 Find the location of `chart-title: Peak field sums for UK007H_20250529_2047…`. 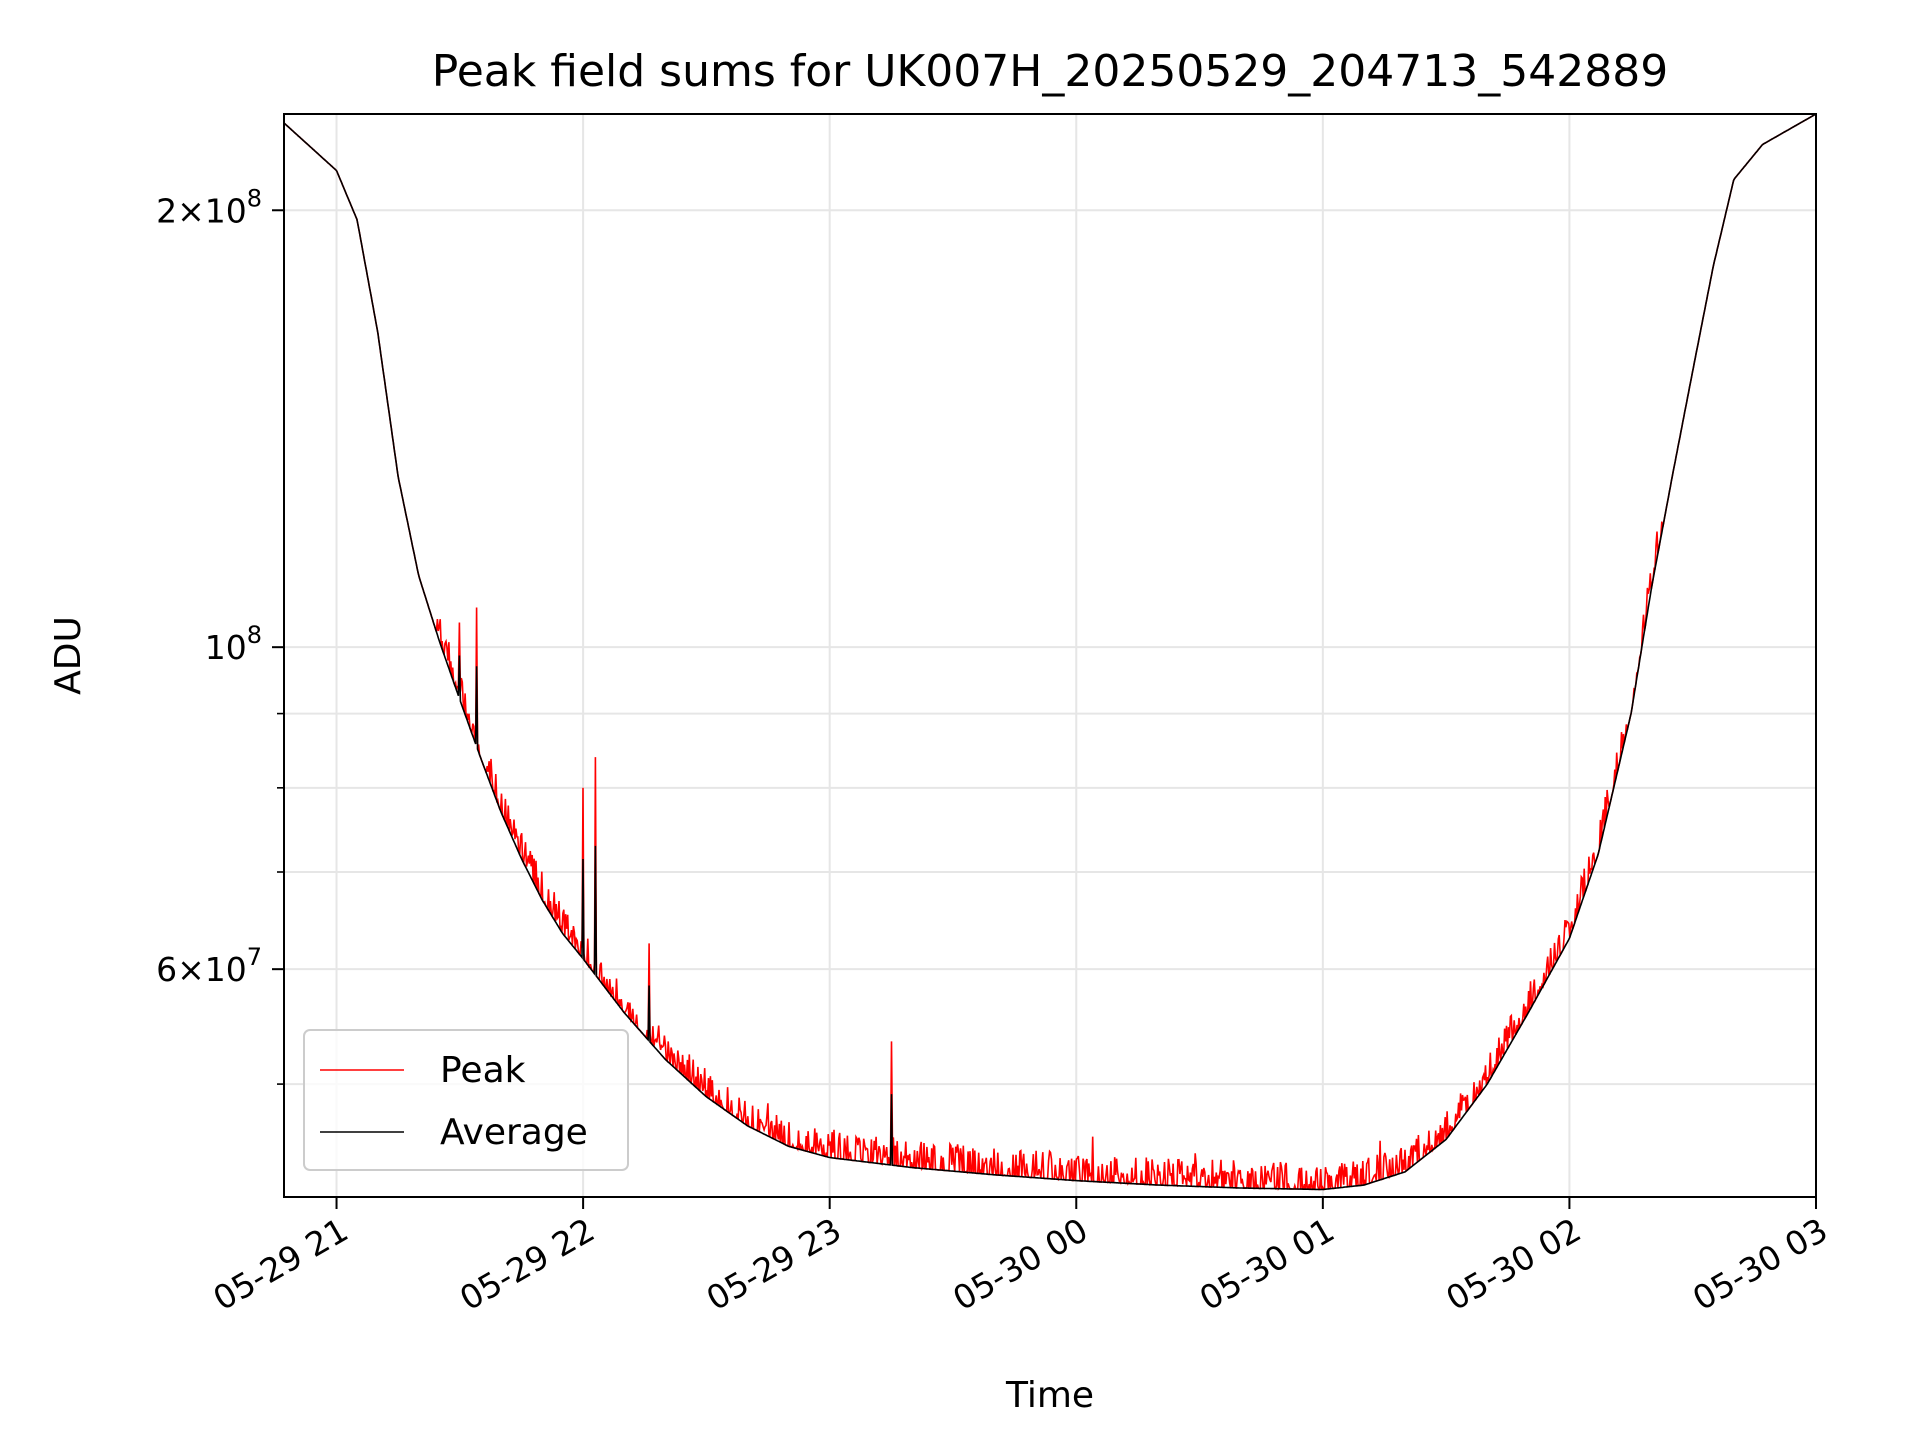

chart-title: Peak field sums for UK007H_20250529_2047… is located at coordinates (1050, 71).